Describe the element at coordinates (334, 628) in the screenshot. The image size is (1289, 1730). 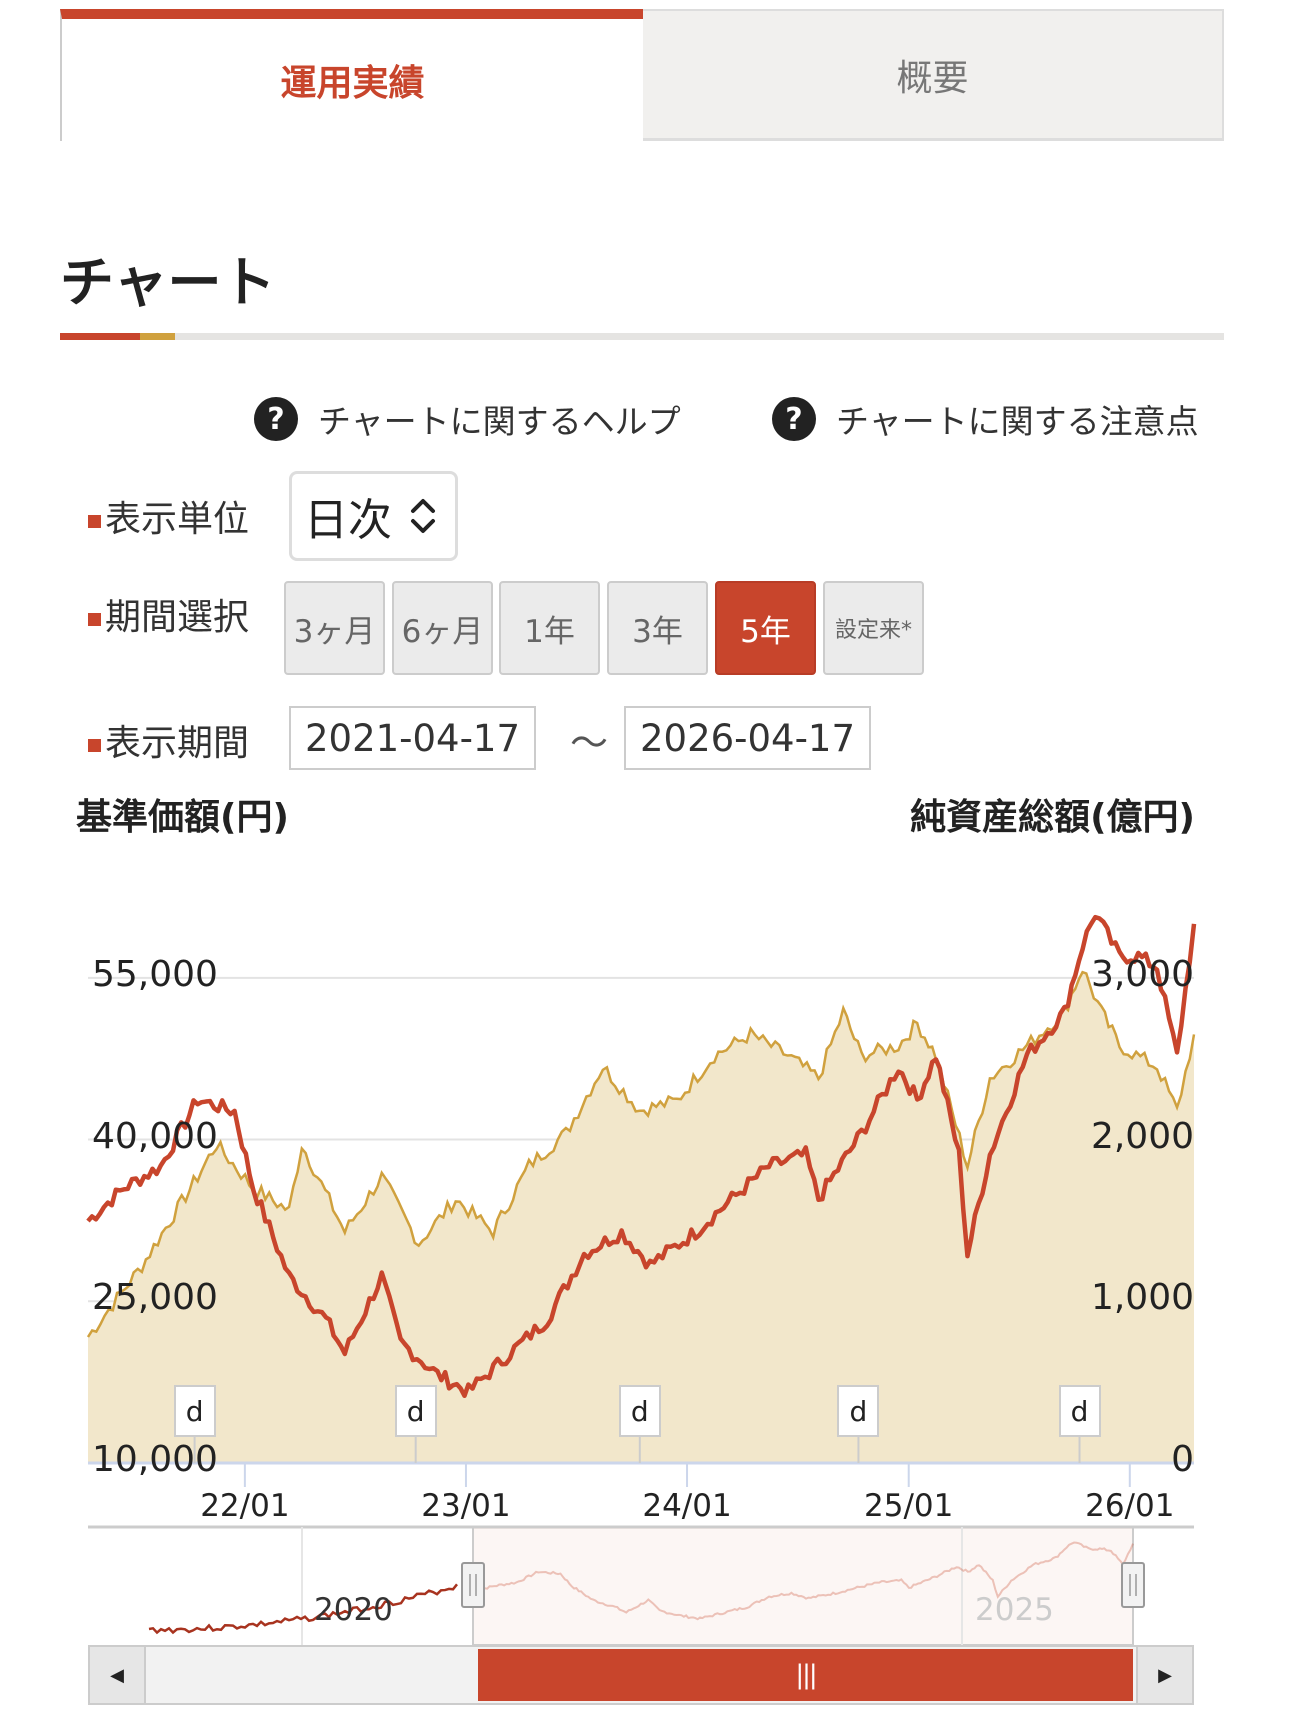
I see `period-button-3m: 3ヶ月` at that location.